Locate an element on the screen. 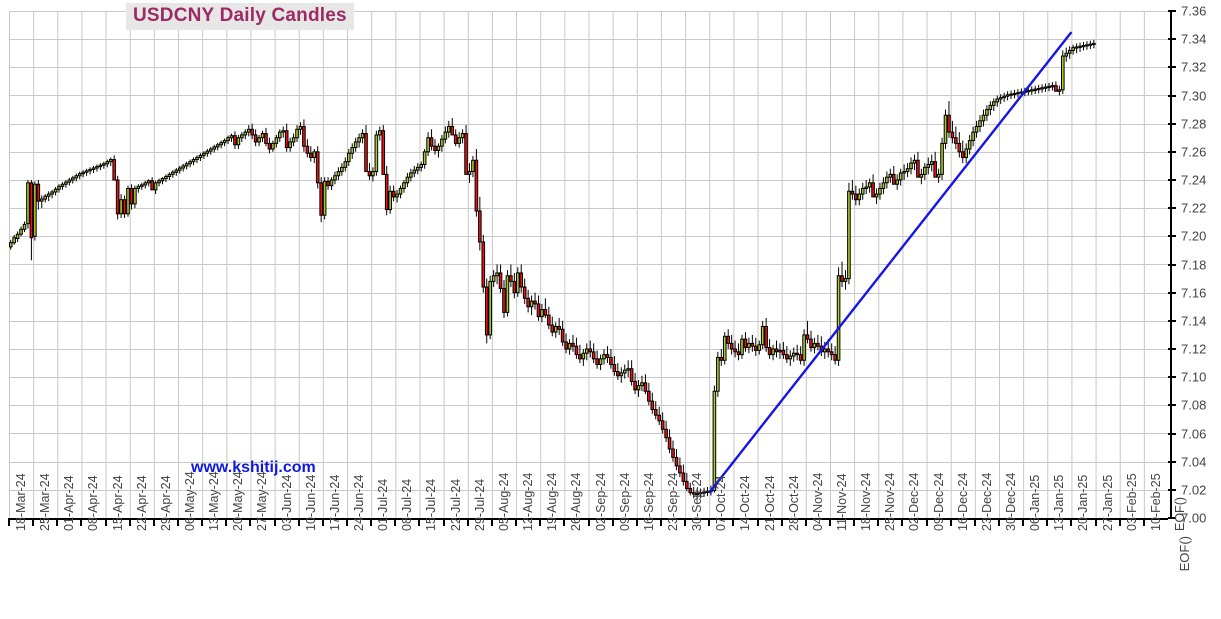  y-axis-label: 7.14 is located at coordinates (1194, 321).